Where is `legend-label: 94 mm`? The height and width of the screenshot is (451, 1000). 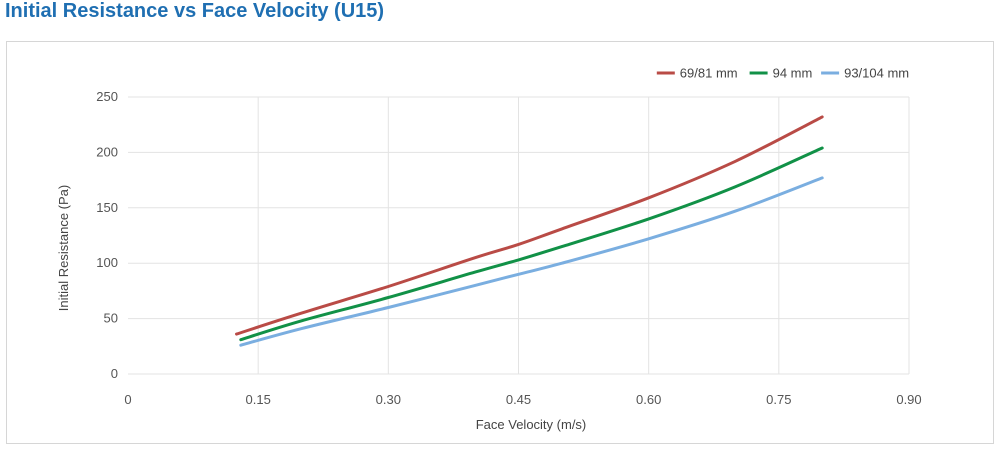
legend-label: 94 mm is located at coordinates (793, 73).